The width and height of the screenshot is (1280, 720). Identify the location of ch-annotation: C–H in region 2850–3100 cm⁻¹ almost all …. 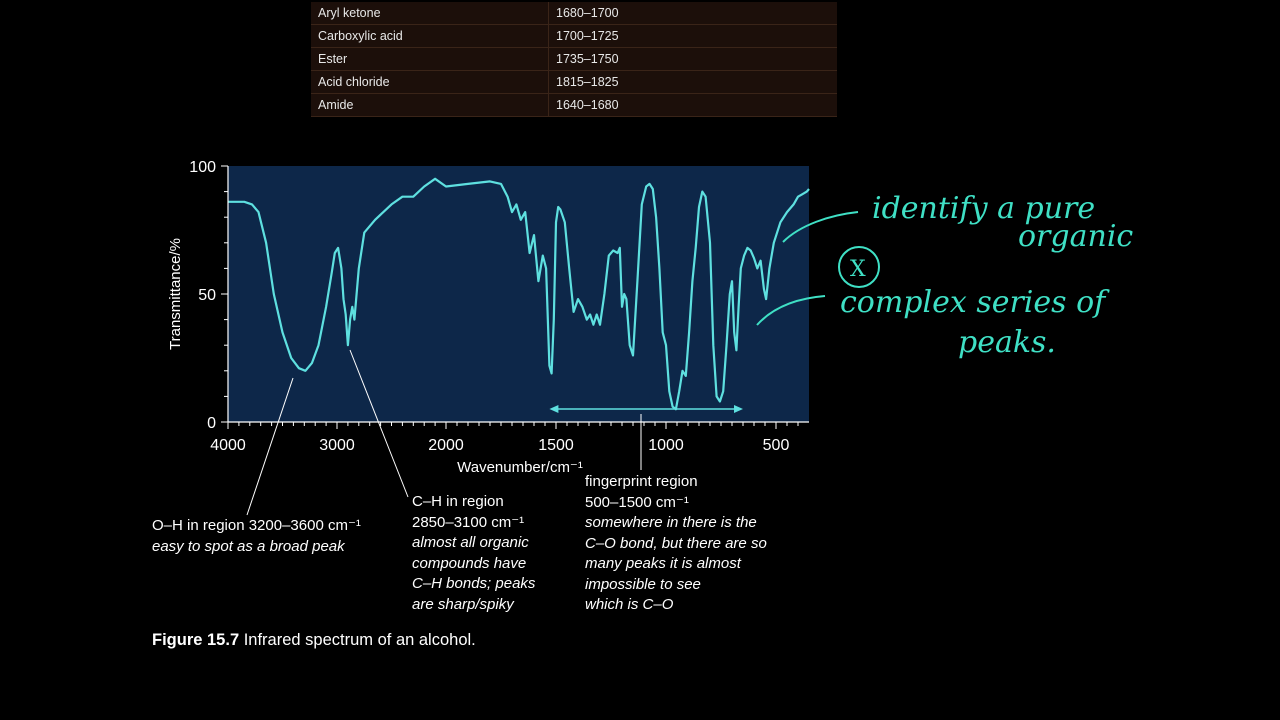
(473, 553).